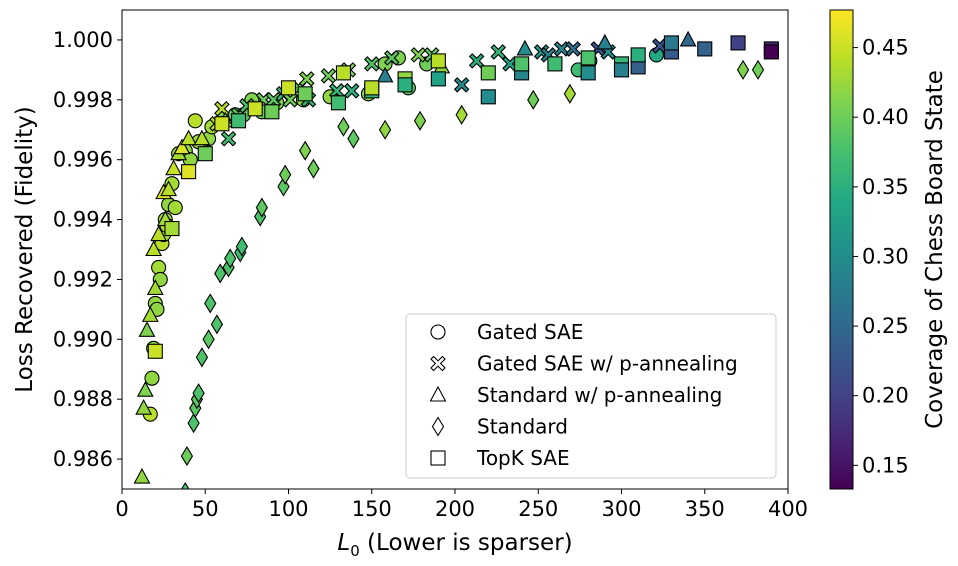 This screenshot has height=566, width=958. I want to click on legend-item: Standard w/ p-annealing, so click(575, 395).